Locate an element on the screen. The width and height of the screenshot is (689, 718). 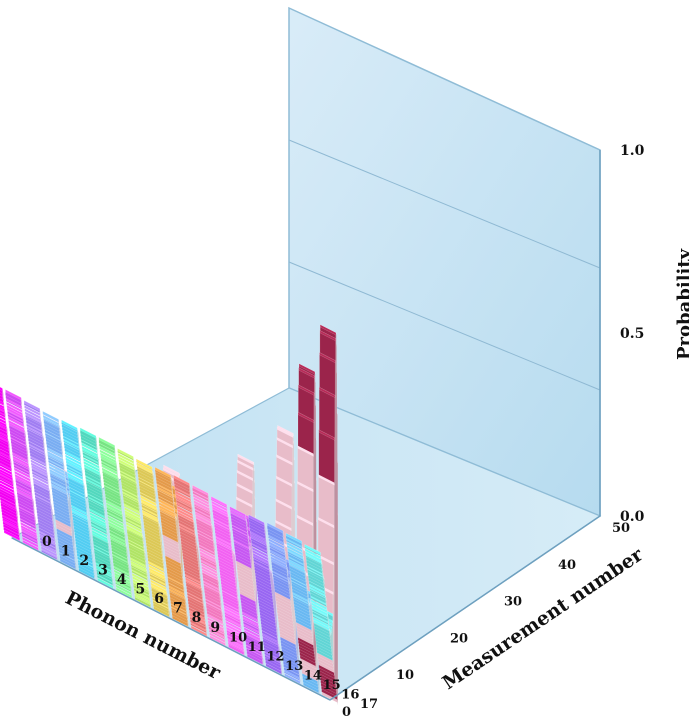
bar-p0-m11 is located at coordinates (3, 422).